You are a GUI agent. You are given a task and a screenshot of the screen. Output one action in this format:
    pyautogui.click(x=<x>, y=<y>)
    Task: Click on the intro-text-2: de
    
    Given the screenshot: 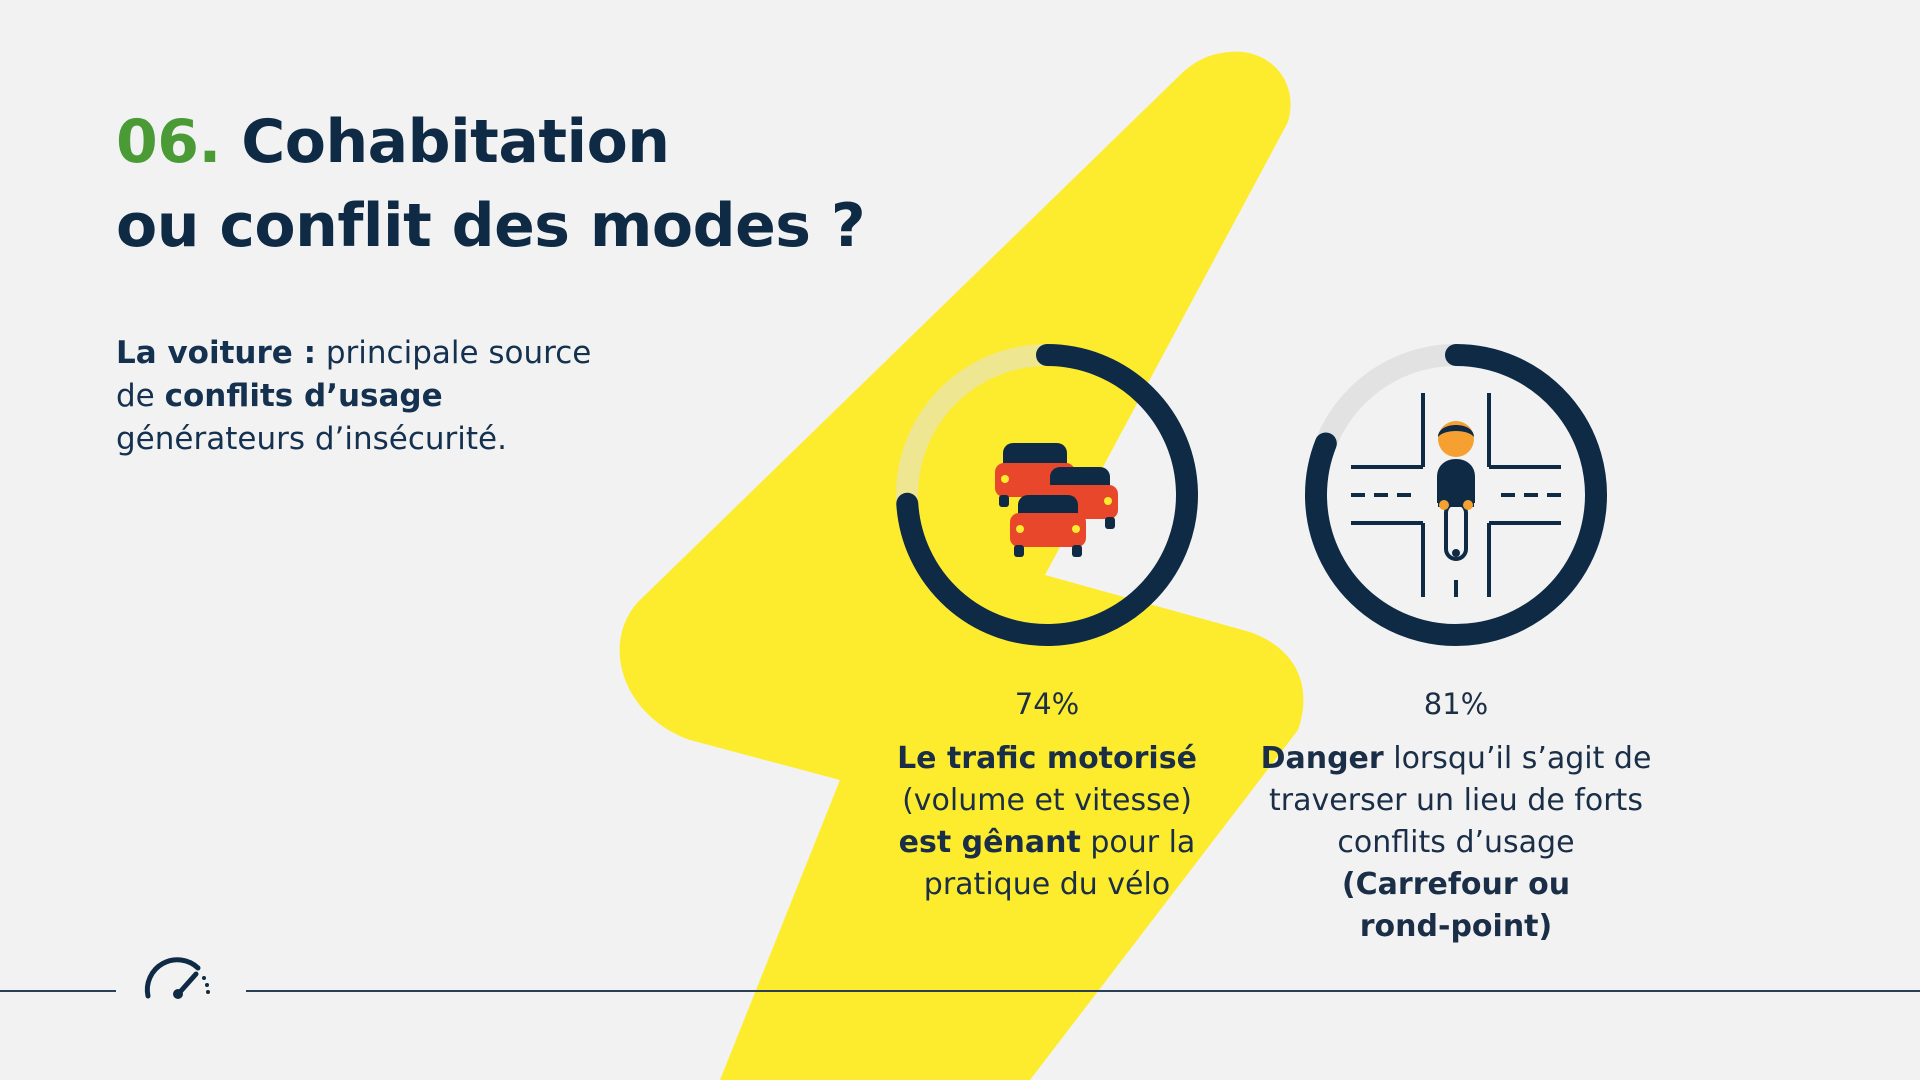 What is the action you would take?
    pyautogui.click(x=140, y=396)
    